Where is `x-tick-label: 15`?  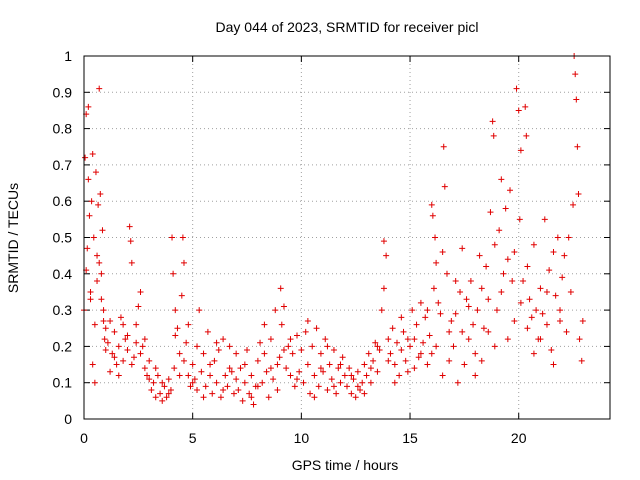
x-tick-label: 15 is located at coordinates (410, 438).